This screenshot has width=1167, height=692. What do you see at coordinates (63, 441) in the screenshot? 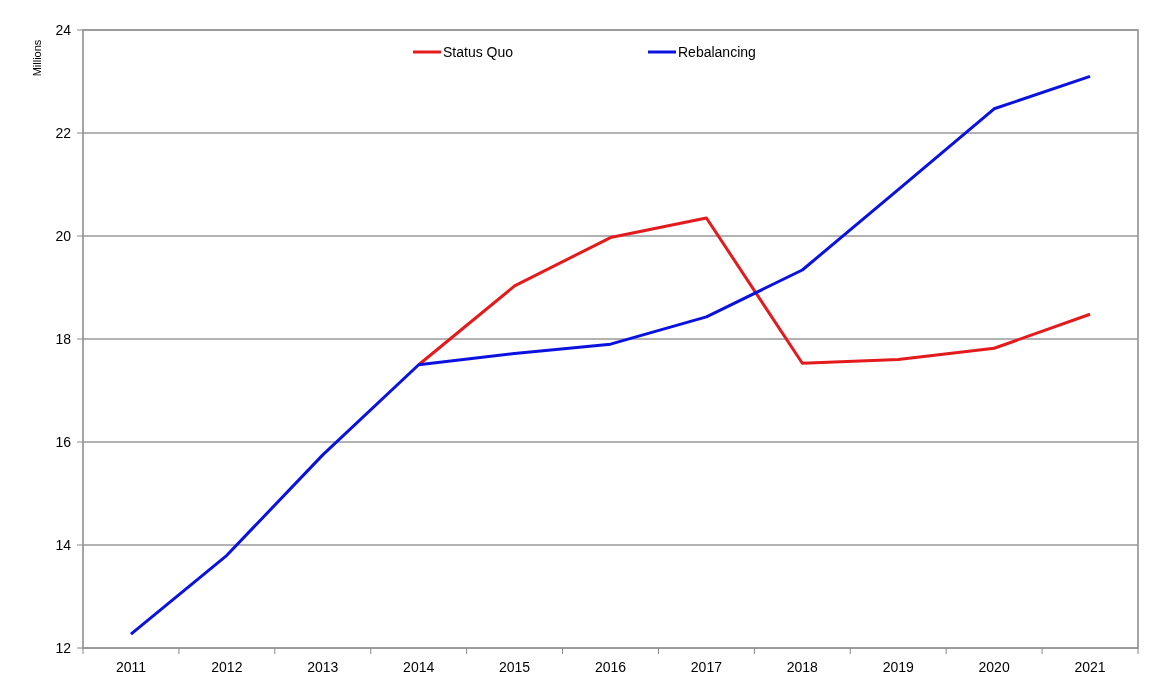
I see `y-tick-label: 16` at bounding box center [63, 441].